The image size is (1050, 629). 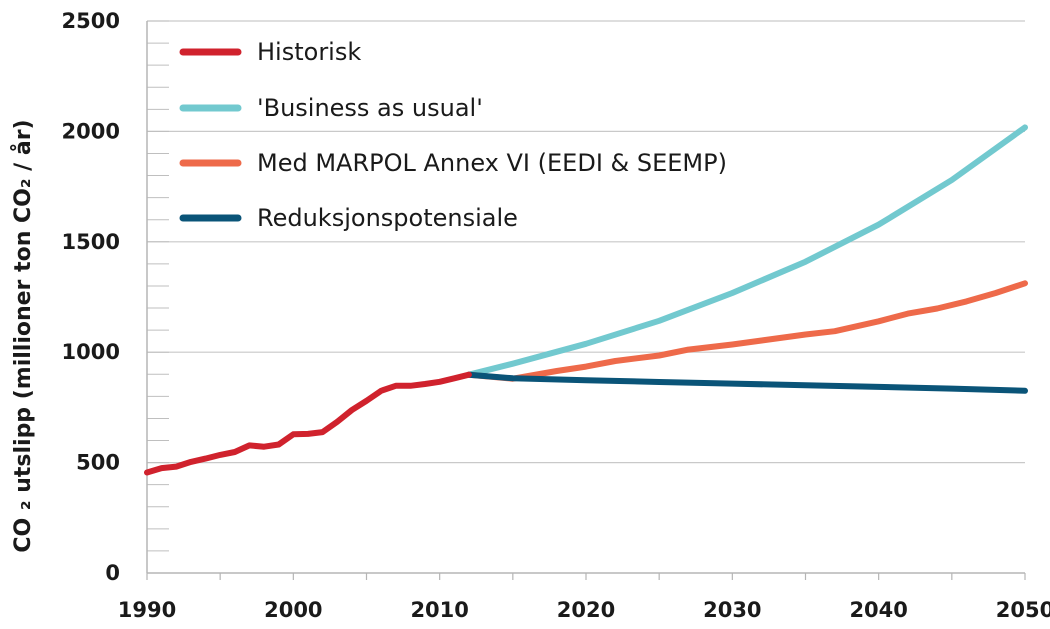 I want to click on y-axis-label: CO ₂ utslipp (millioner ton CO₂ / år), so click(x=23, y=335).